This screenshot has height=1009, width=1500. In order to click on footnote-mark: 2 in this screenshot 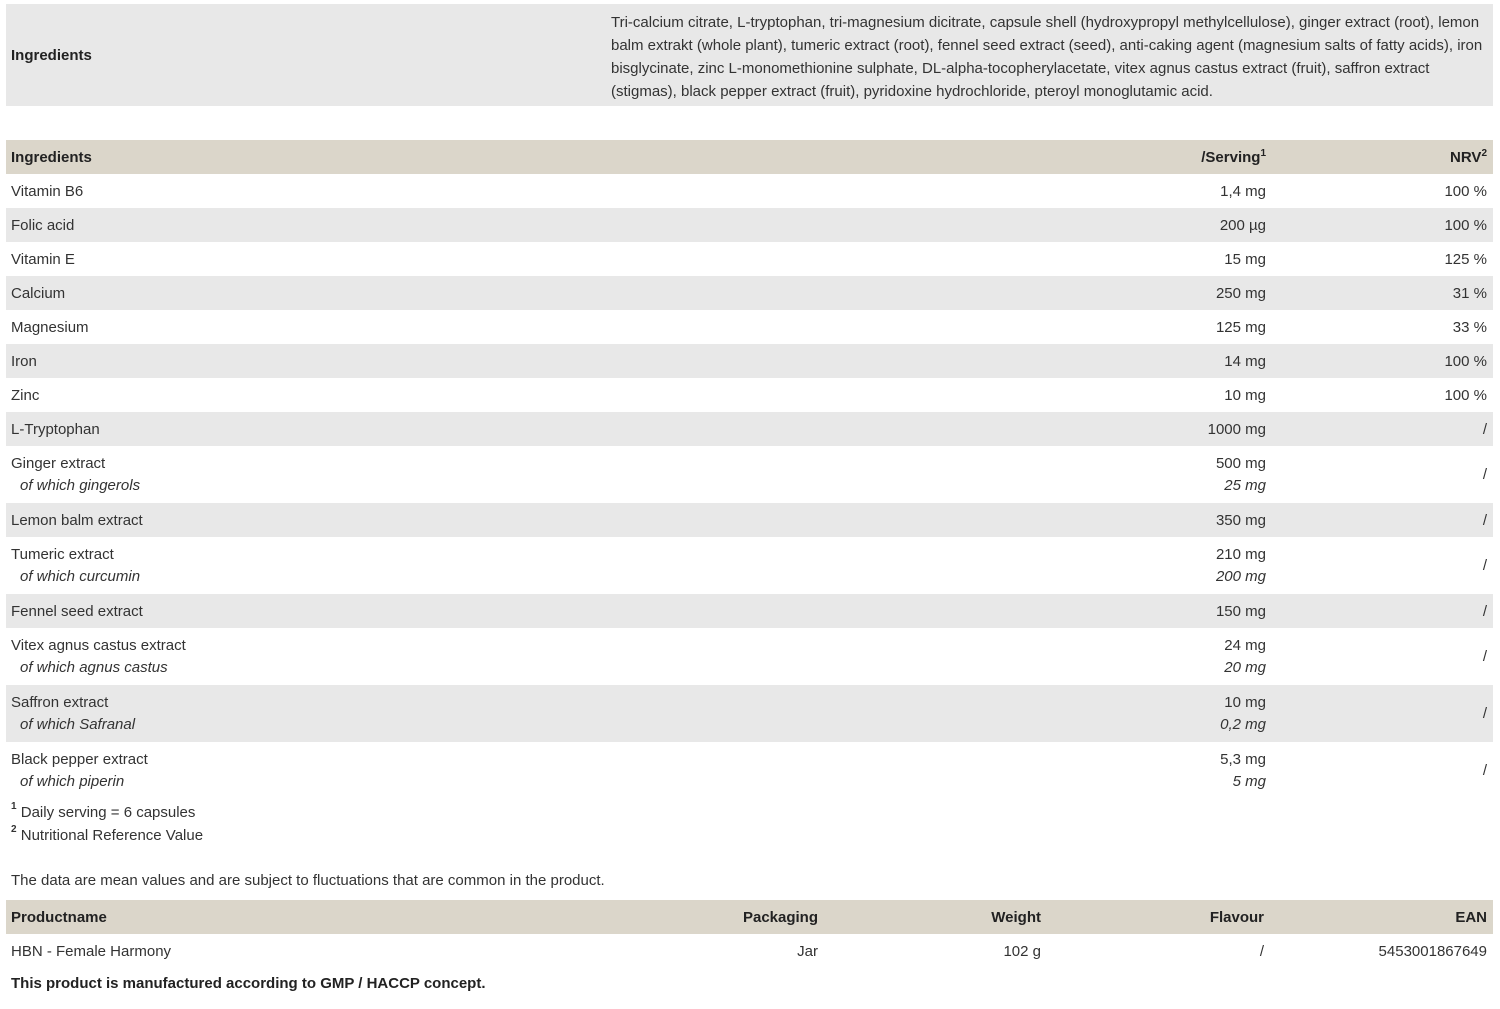, I will do `click(14, 829)`.